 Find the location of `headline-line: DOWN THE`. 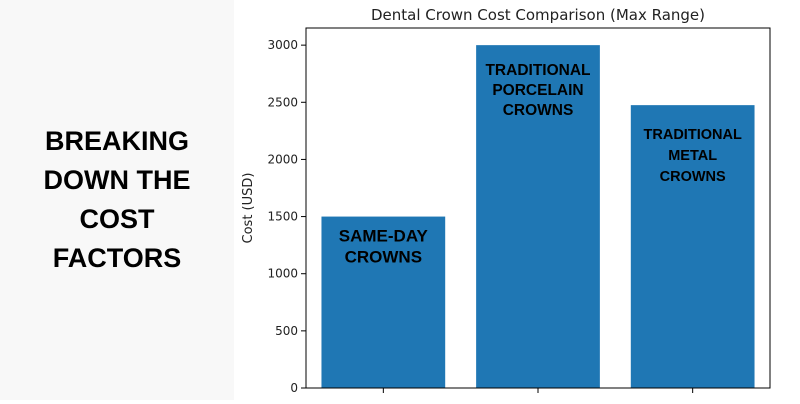

headline-line: DOWN THE is located at coordinates (117, 180).